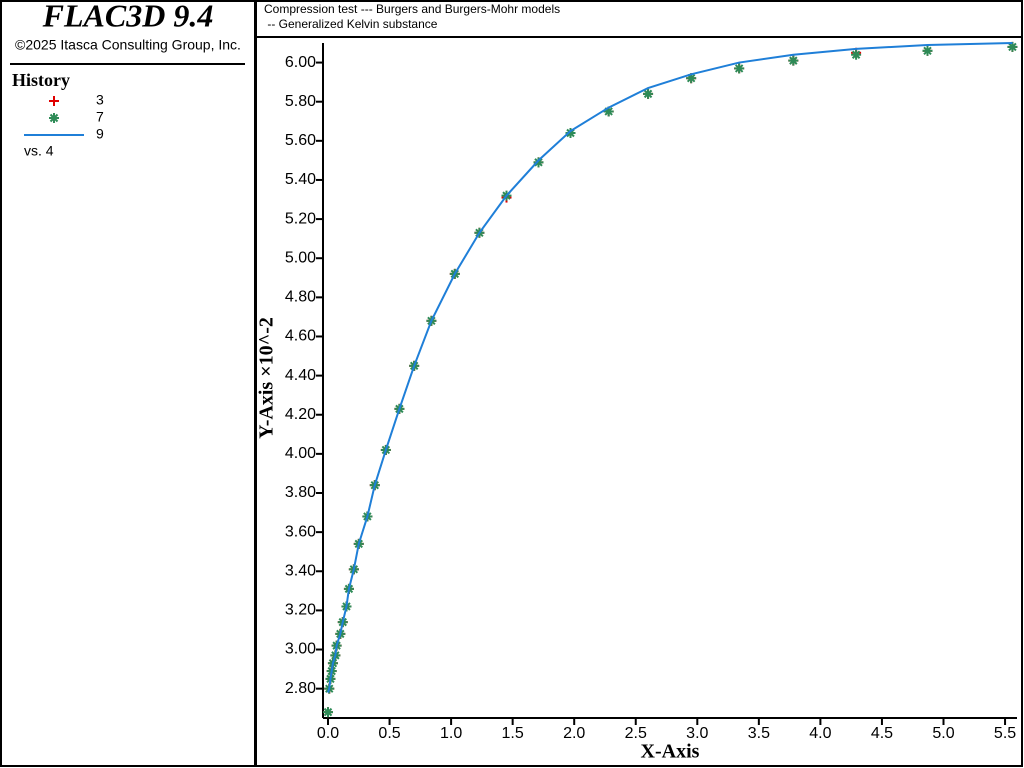 The height and width of the screenshot is (768, 1024). Describe the element at coordinates (328, 733) in the screenshot. I see `x-tick-label: 0.0` at that location.